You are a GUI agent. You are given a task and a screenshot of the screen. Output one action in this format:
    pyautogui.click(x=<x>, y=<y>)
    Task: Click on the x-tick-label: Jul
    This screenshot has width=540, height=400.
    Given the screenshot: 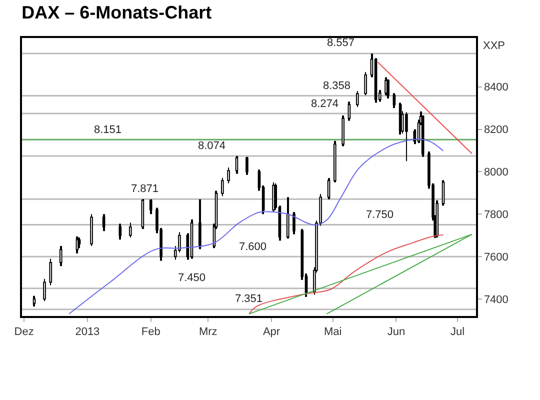 What is the action you would take?
    pyautogui.click(x=457, y=332)
    